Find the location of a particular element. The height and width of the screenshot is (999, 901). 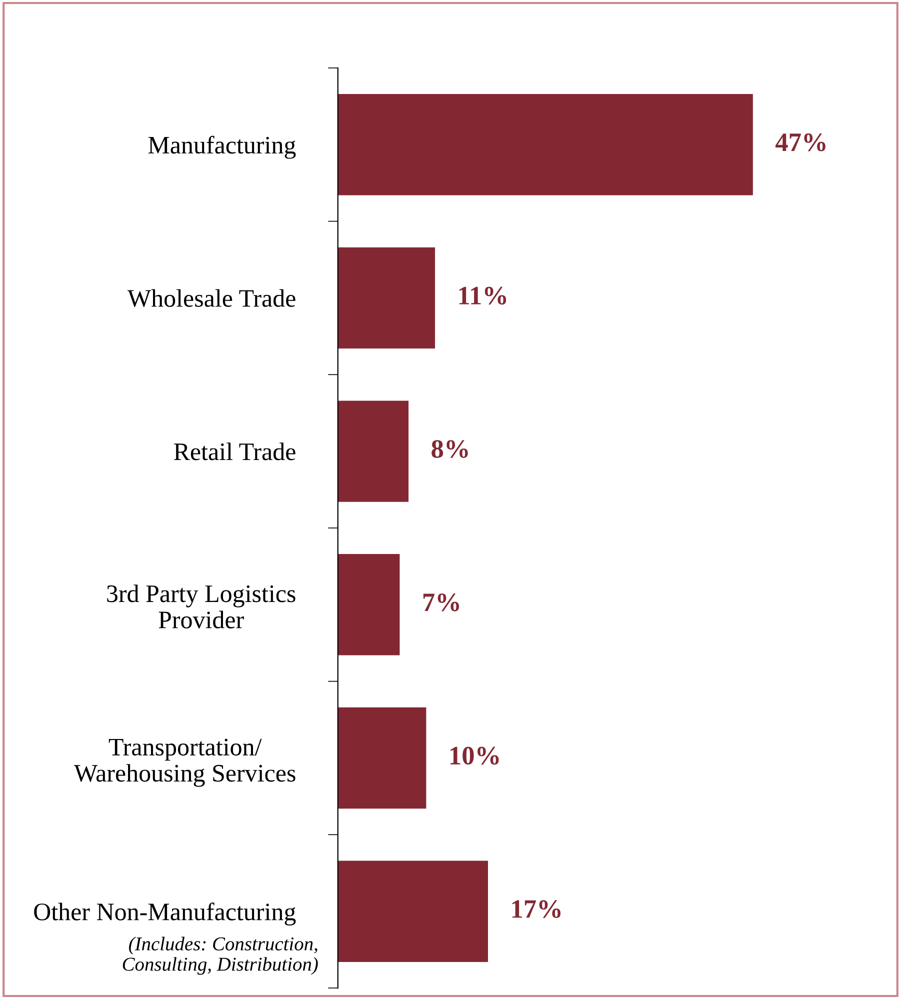

y-tick-label: Manufacturing is located at coordinates (222, 147).